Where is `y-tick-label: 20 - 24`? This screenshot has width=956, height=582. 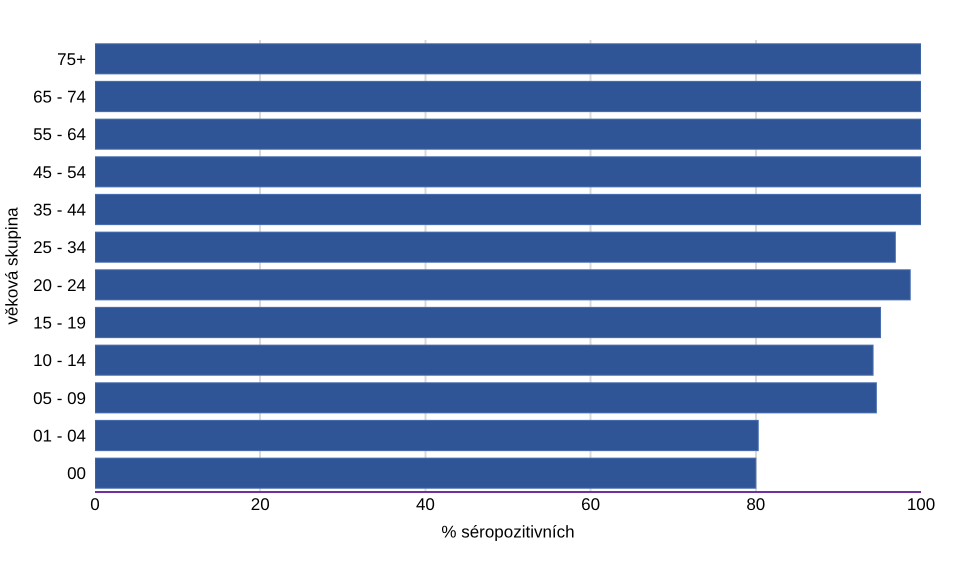
y-tick-label: 20 - 24 is located at coordinates (59, 285).